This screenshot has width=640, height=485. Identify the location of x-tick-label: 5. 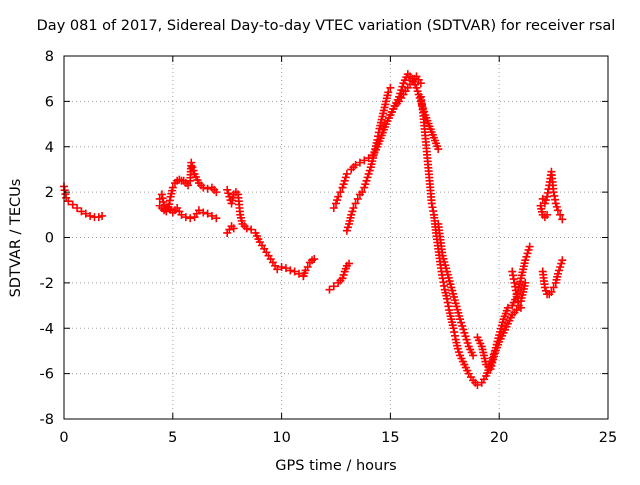
(172, 438).